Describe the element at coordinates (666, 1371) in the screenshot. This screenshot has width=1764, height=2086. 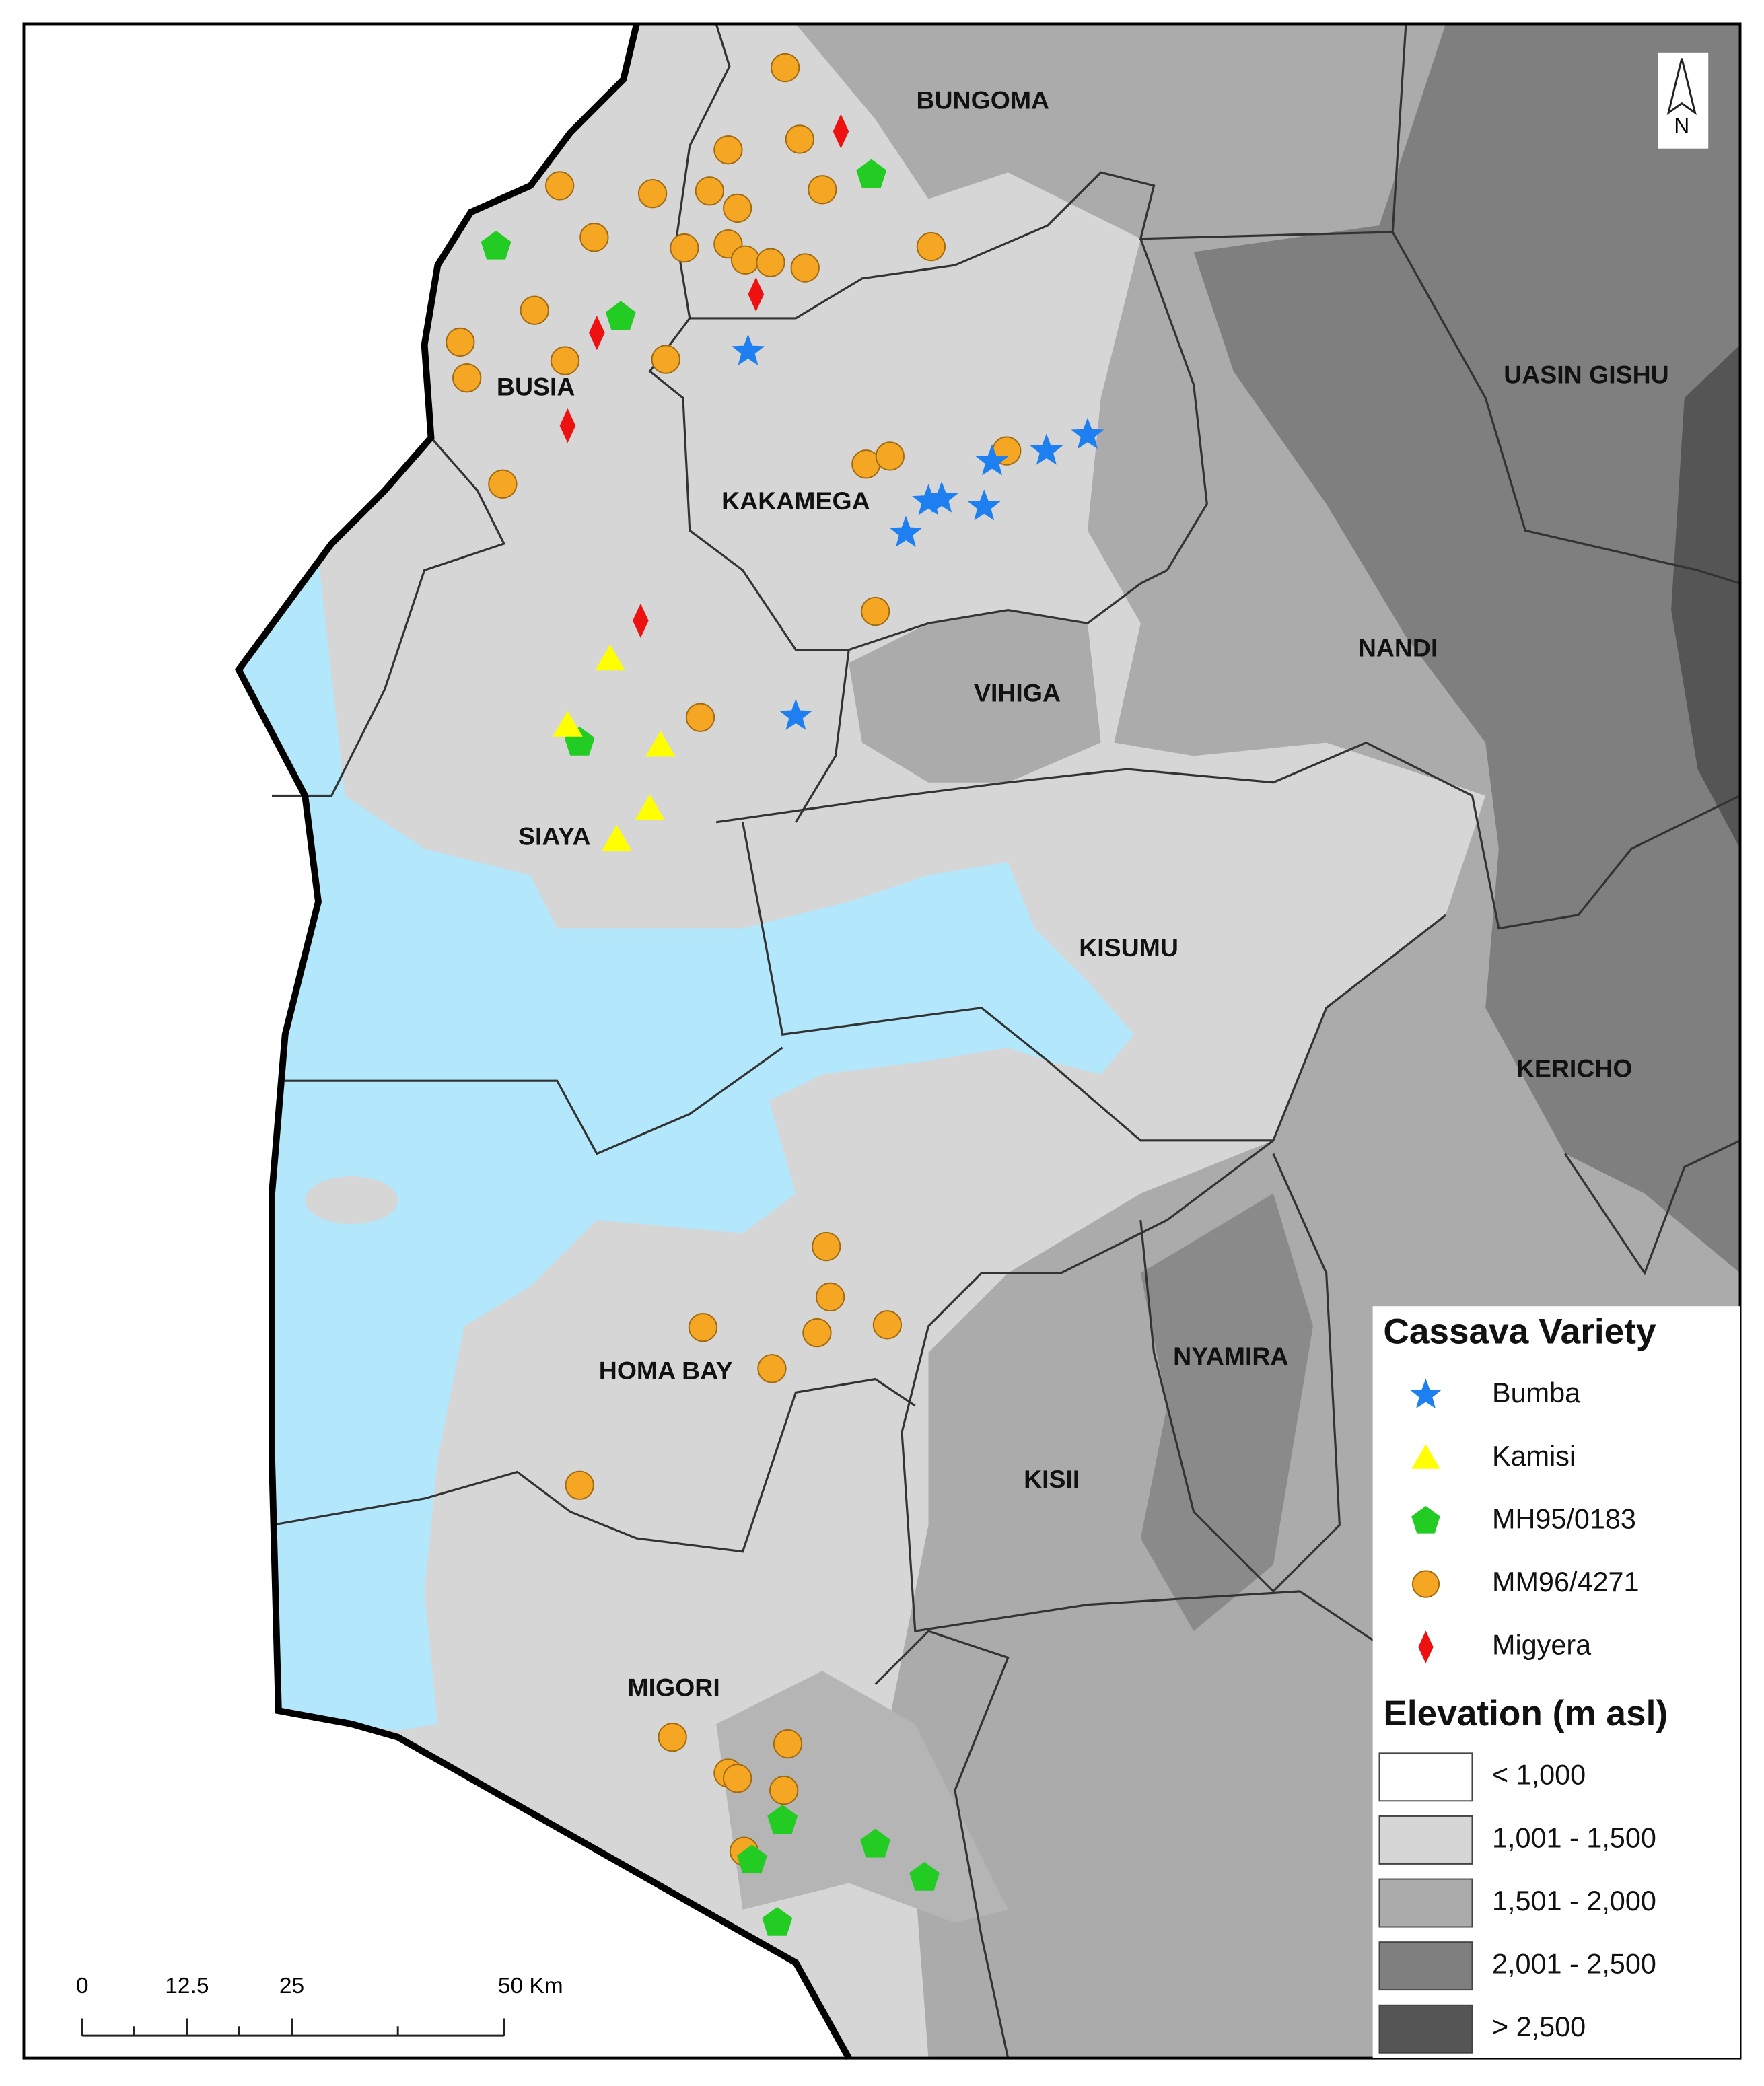
I see `county-label: HOMA BAY` at that location.